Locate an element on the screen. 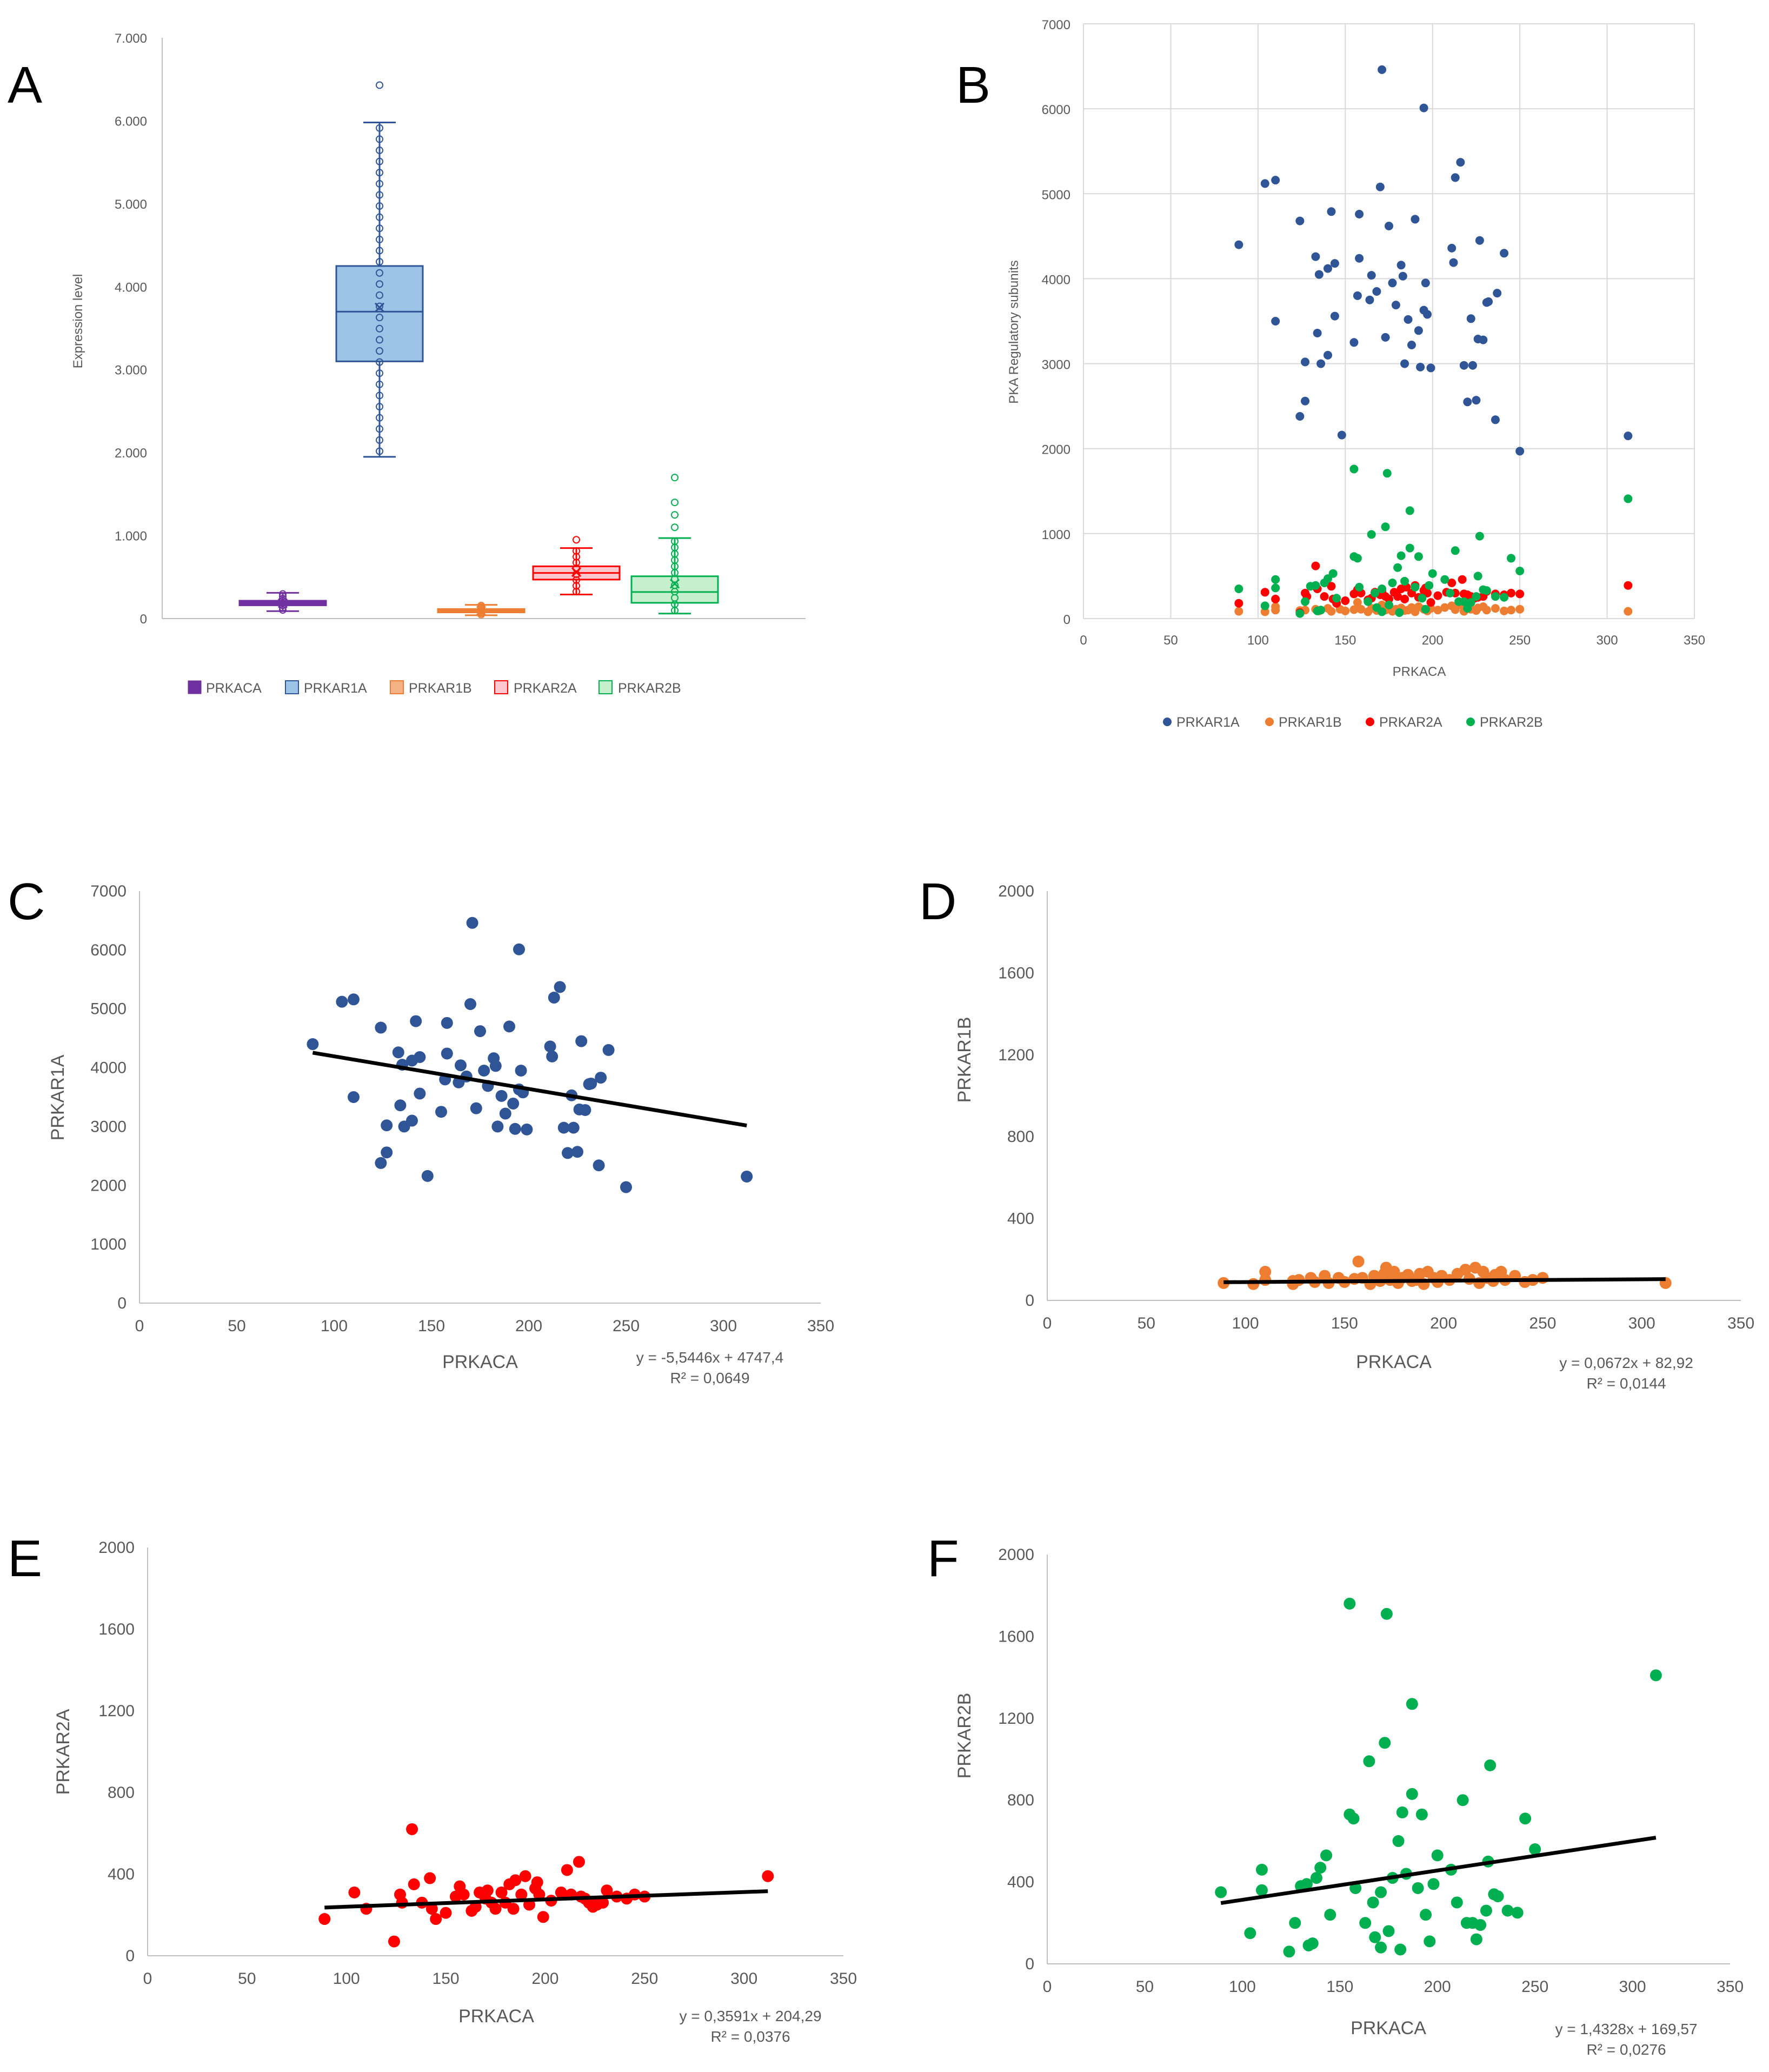 The height and width of the screenshot is (2072, 1769). y-tick-label: 1000 is located at coordinates (109, 1245).